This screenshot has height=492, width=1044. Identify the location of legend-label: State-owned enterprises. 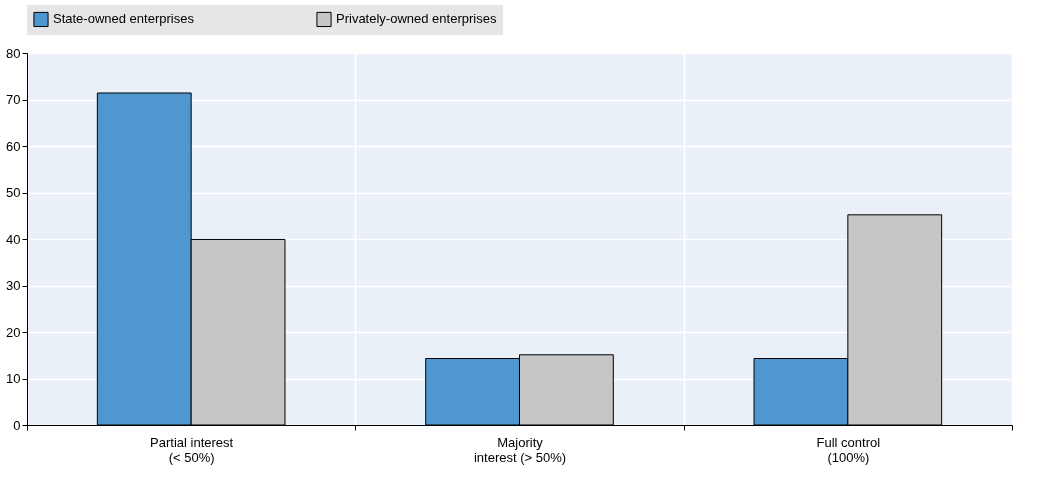
(124, 19).